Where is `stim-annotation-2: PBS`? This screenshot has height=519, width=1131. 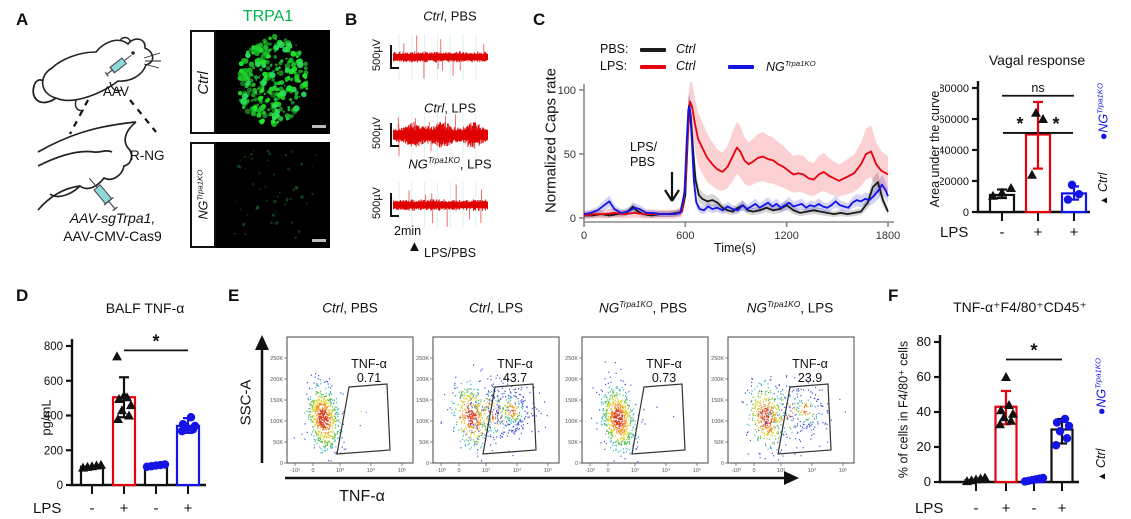
stim-annotation-2: PBS is located at coordinates (643, 162).